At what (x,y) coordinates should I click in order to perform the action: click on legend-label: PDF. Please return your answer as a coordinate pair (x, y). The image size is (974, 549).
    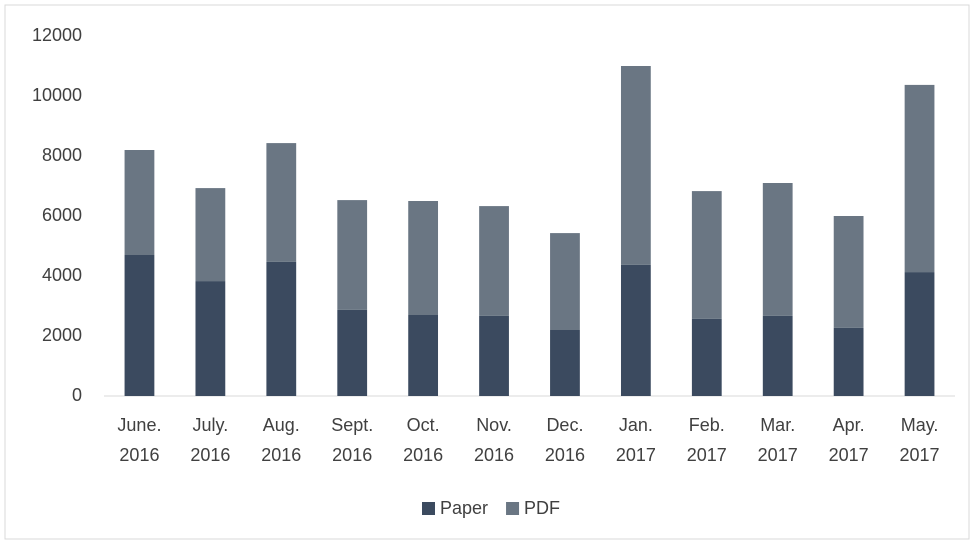
    Looking at the image, I should click on (542, 508).